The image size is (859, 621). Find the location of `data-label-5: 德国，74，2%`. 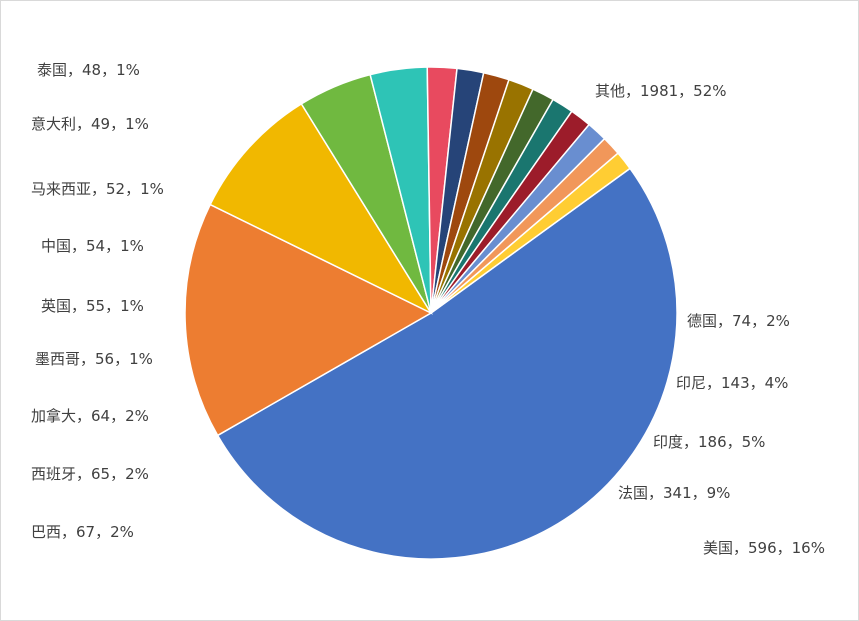

data-label-5: 德国，74，2% is located at coordinates (738, 321).